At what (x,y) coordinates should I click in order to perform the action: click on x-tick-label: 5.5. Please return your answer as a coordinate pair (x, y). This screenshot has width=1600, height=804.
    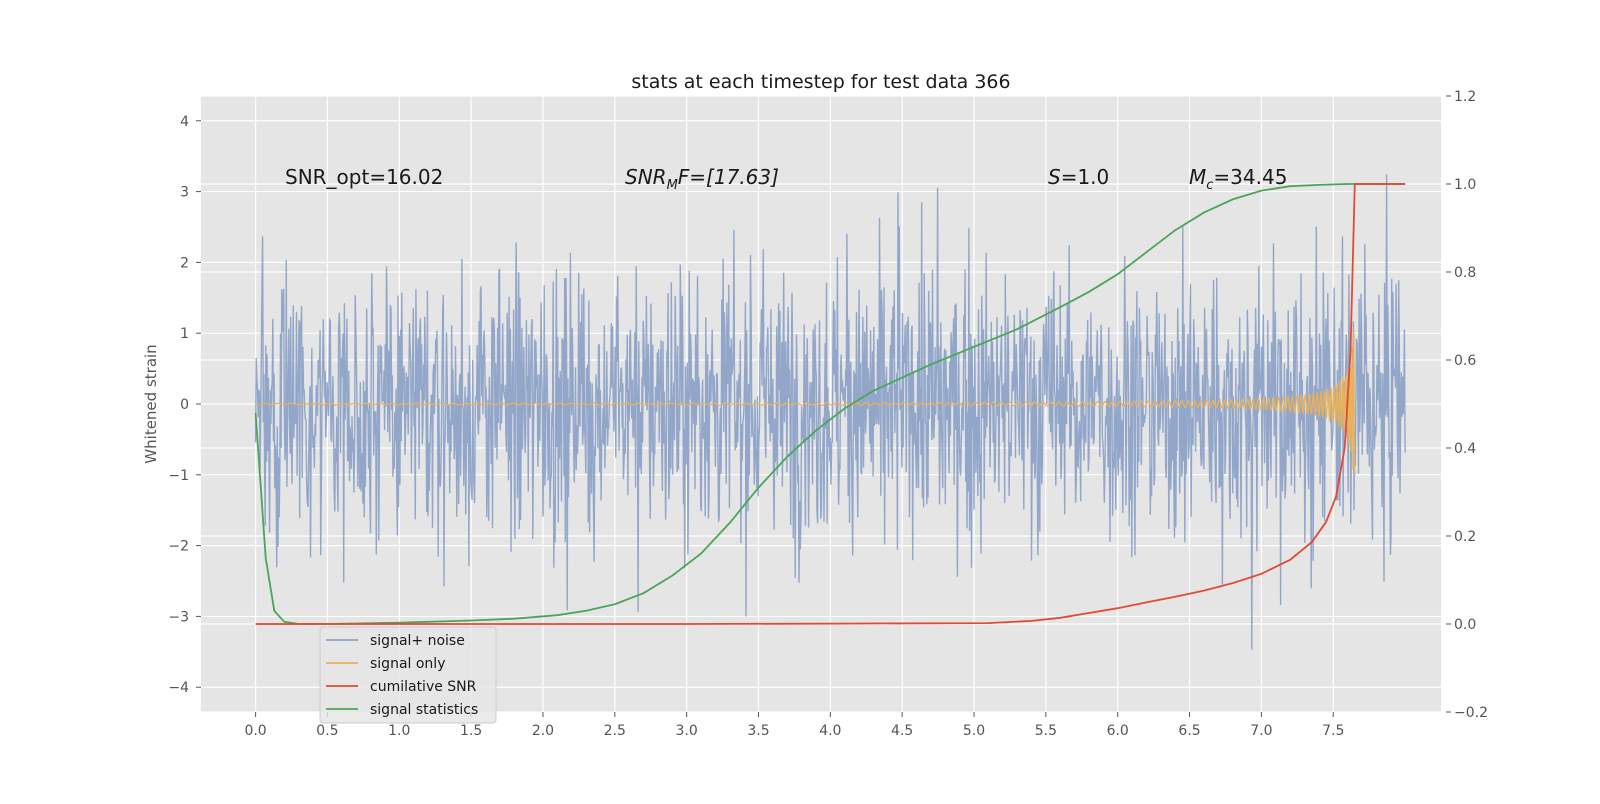
    Looking at the image, I should click on (1046, 731).